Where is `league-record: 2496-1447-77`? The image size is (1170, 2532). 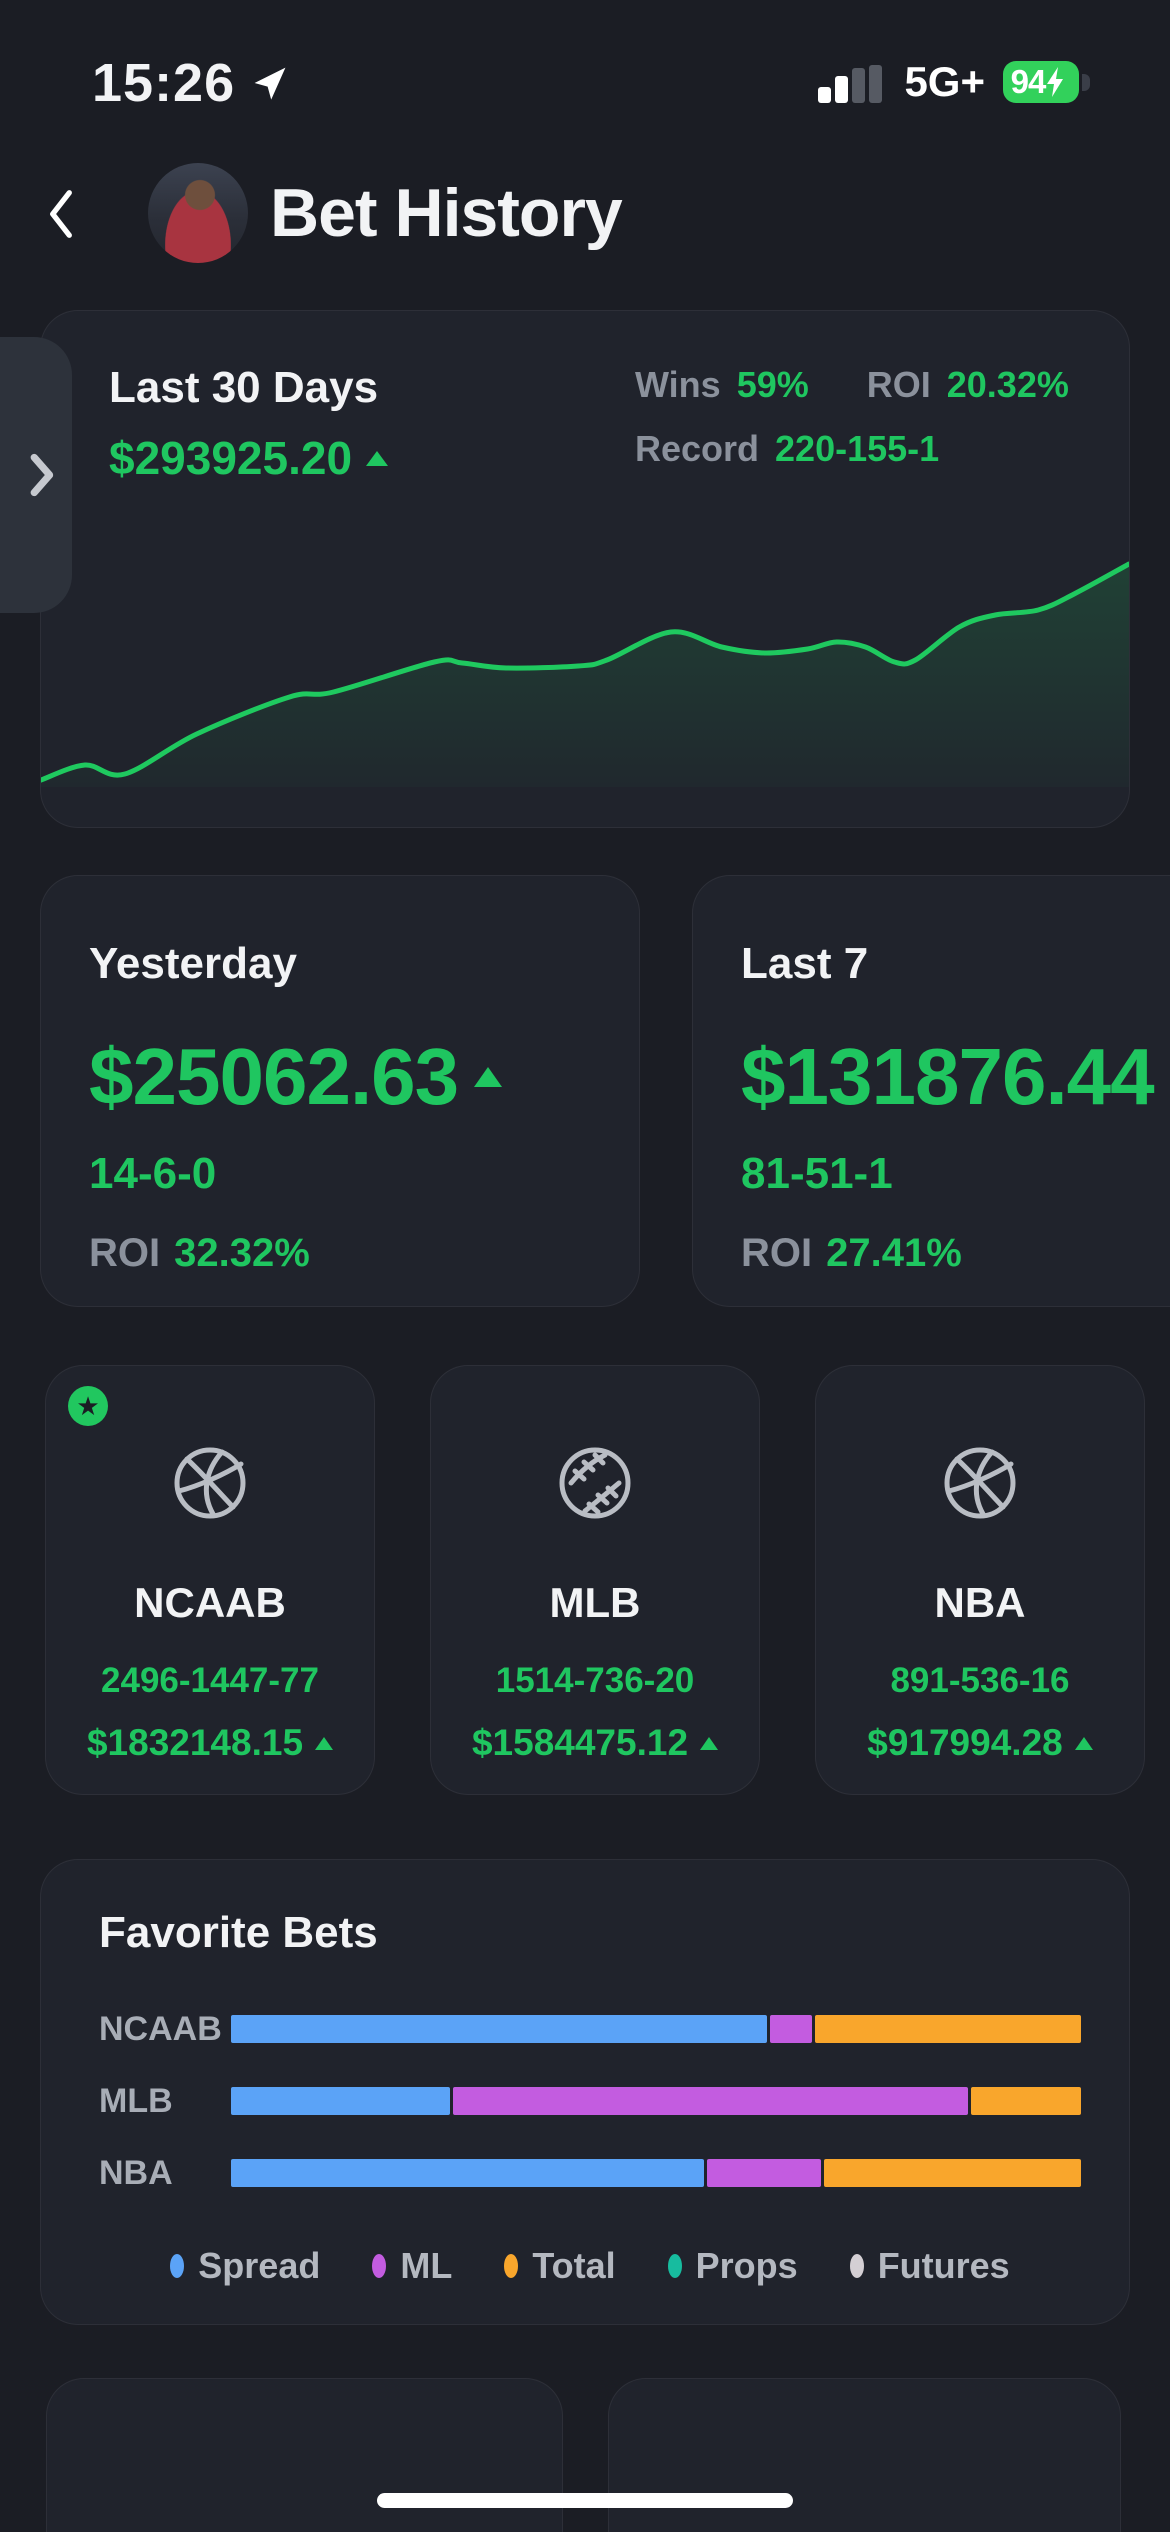
league-record: 2496-1447-77 is located at coordinates (210, 1680).